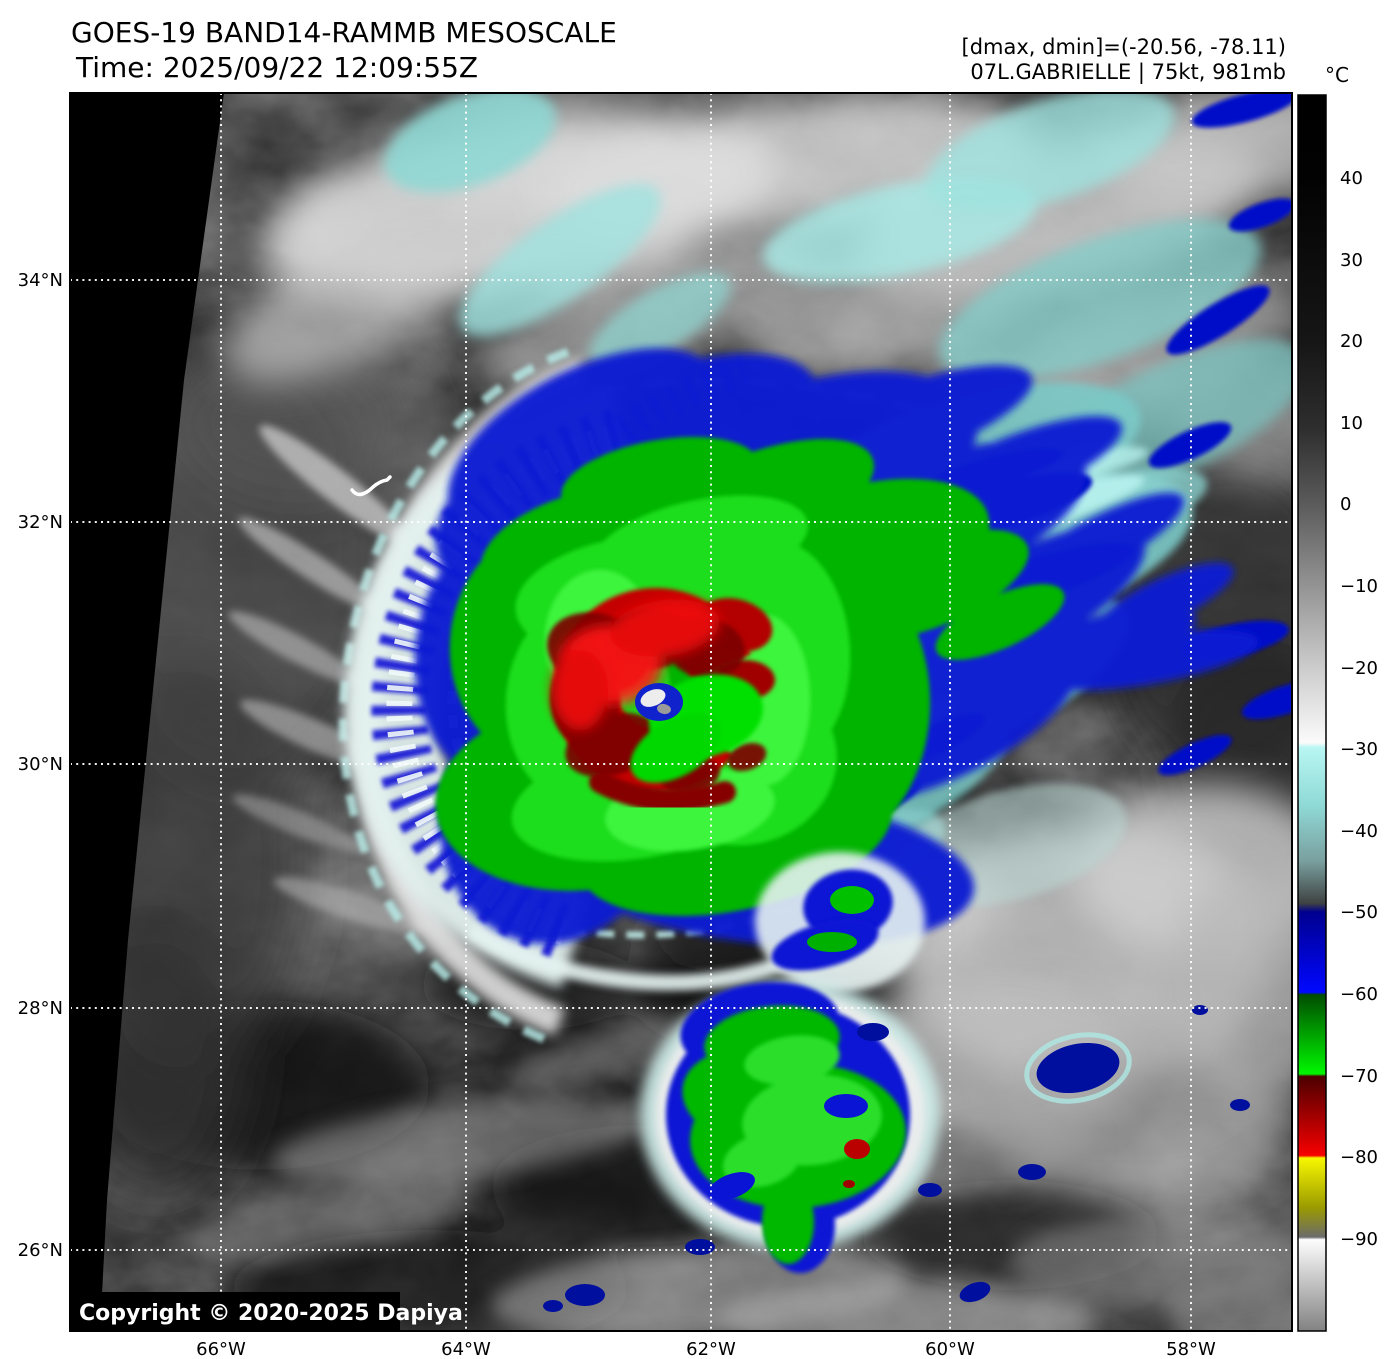 The height and width of the screenshot is (1359, 1390). What do you see at coordinates (371, 486) in the screenshot?
I see `bermuda-coastline` at bounding box center [371, 486].